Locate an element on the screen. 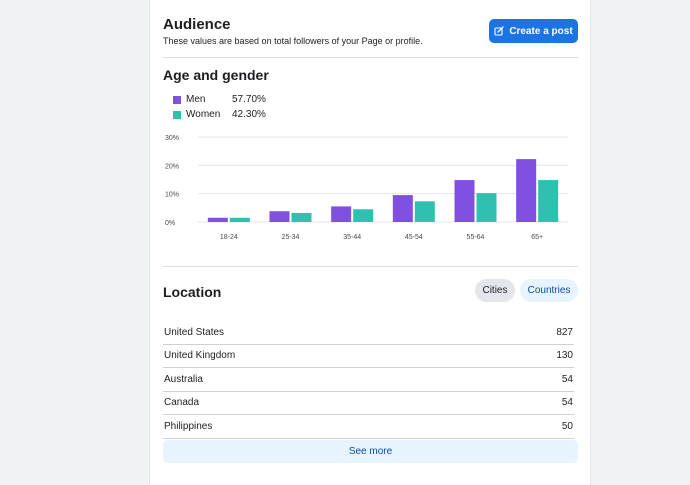  location-name: Philippines is located at coordinates (188, 426).